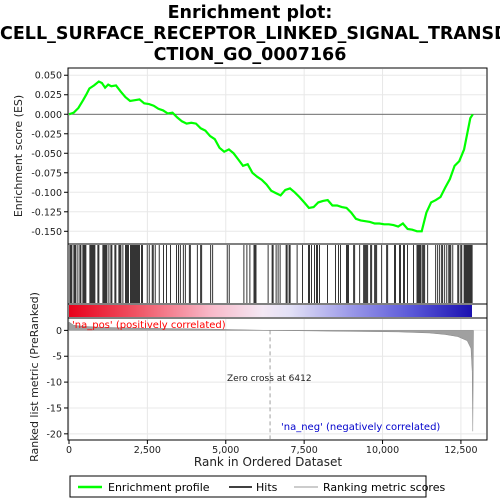 The image size is (500, 500). What do you see at coordinates (18, 156) in the screenshot?
I see `es-y-axis-label: Enrichment score (ES)` at bounding box center [18, 156].